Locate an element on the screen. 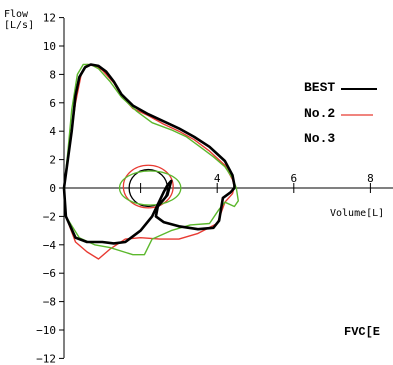 The image size is (393, 365). y-tick-label: −6 is located at coordinates (49, 273).